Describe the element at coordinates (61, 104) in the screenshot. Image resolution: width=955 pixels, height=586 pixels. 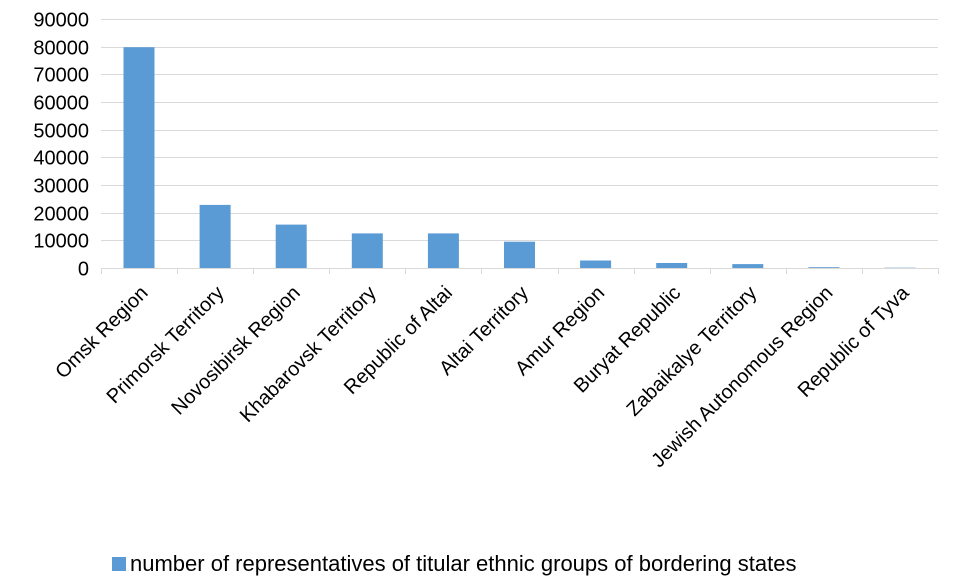
I see `y-tick-label: 60000` at that location.